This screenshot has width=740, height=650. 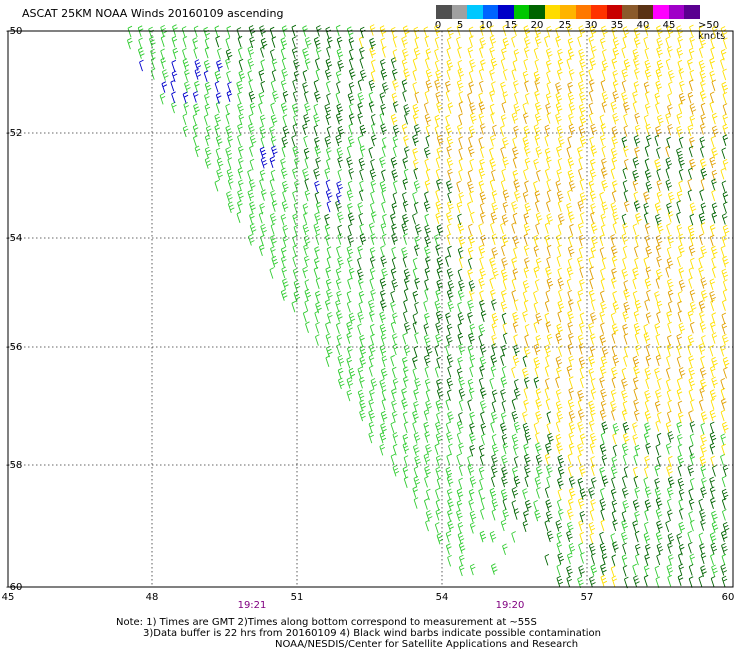 I want to click on lon-label-48: 48, so click(x=152, y=597).